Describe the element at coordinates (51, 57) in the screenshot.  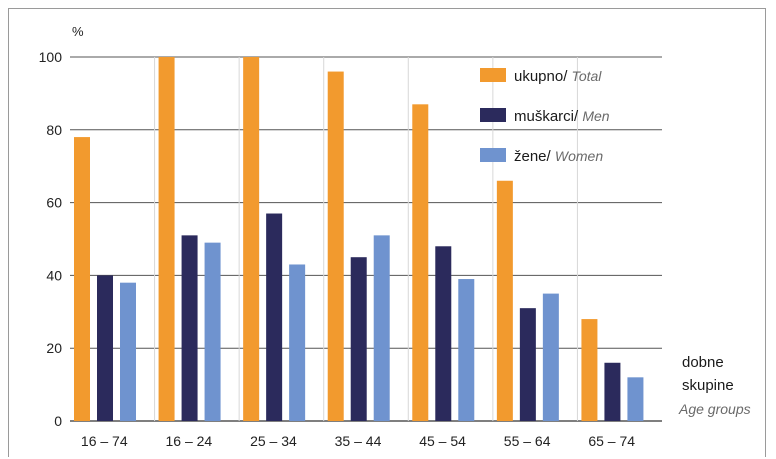
I see `y-tick-label: 100` at that location.